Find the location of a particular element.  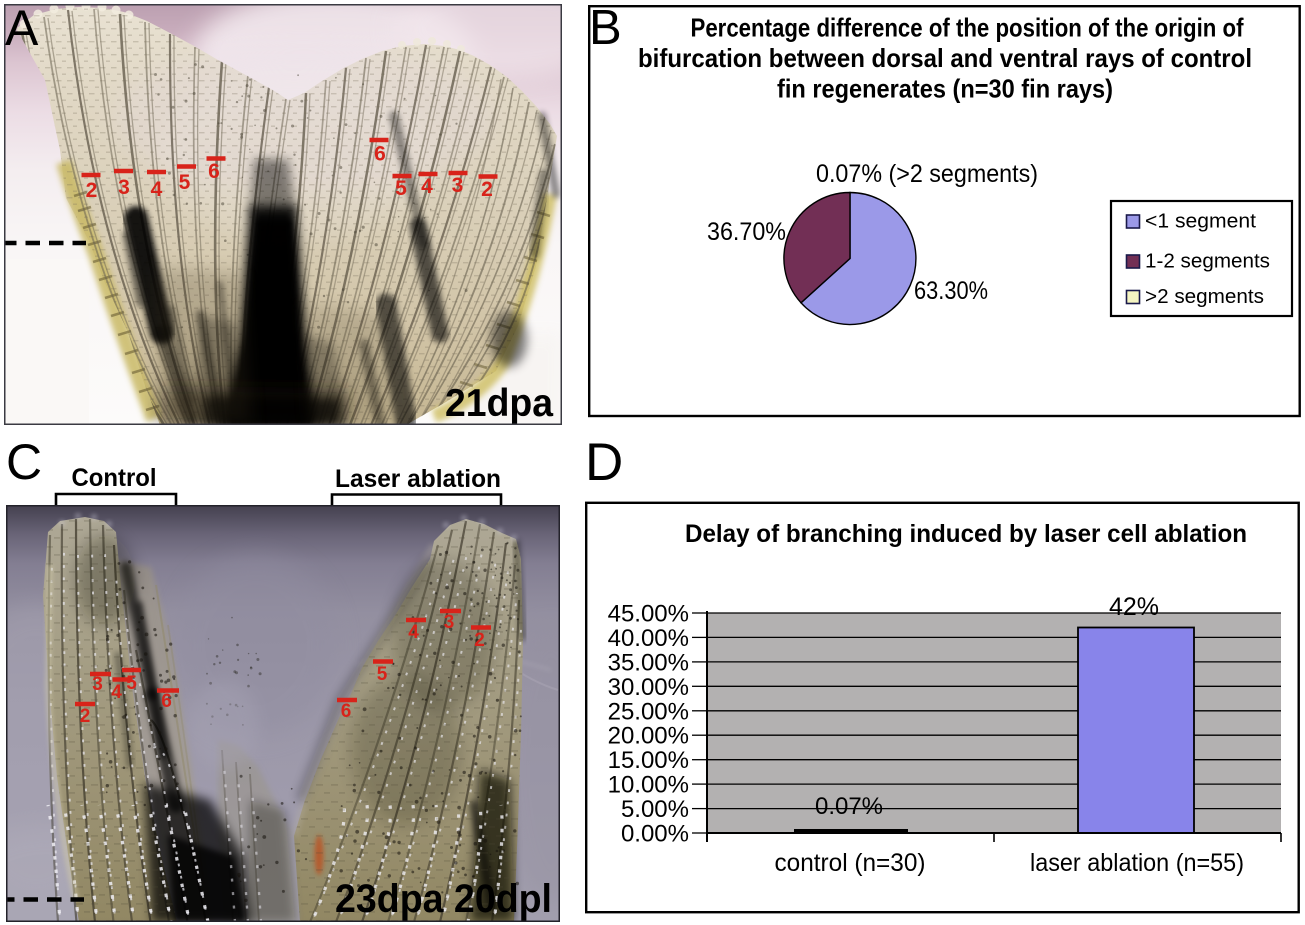

svg-text: laser ablation (n=55) is located at coordinates (1137, 863).